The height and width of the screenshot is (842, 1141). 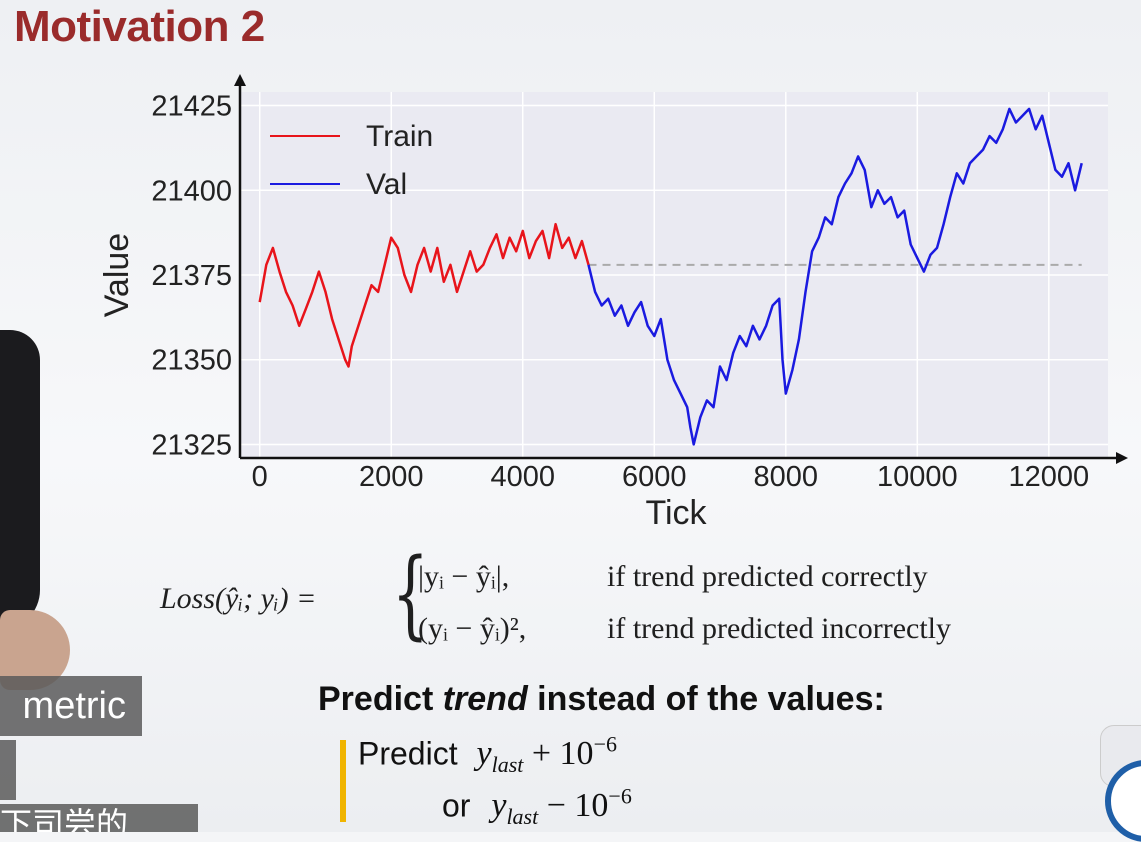 I want to click on predict-plus-expression: ylast + 10−6, so click(x=546, y=754).